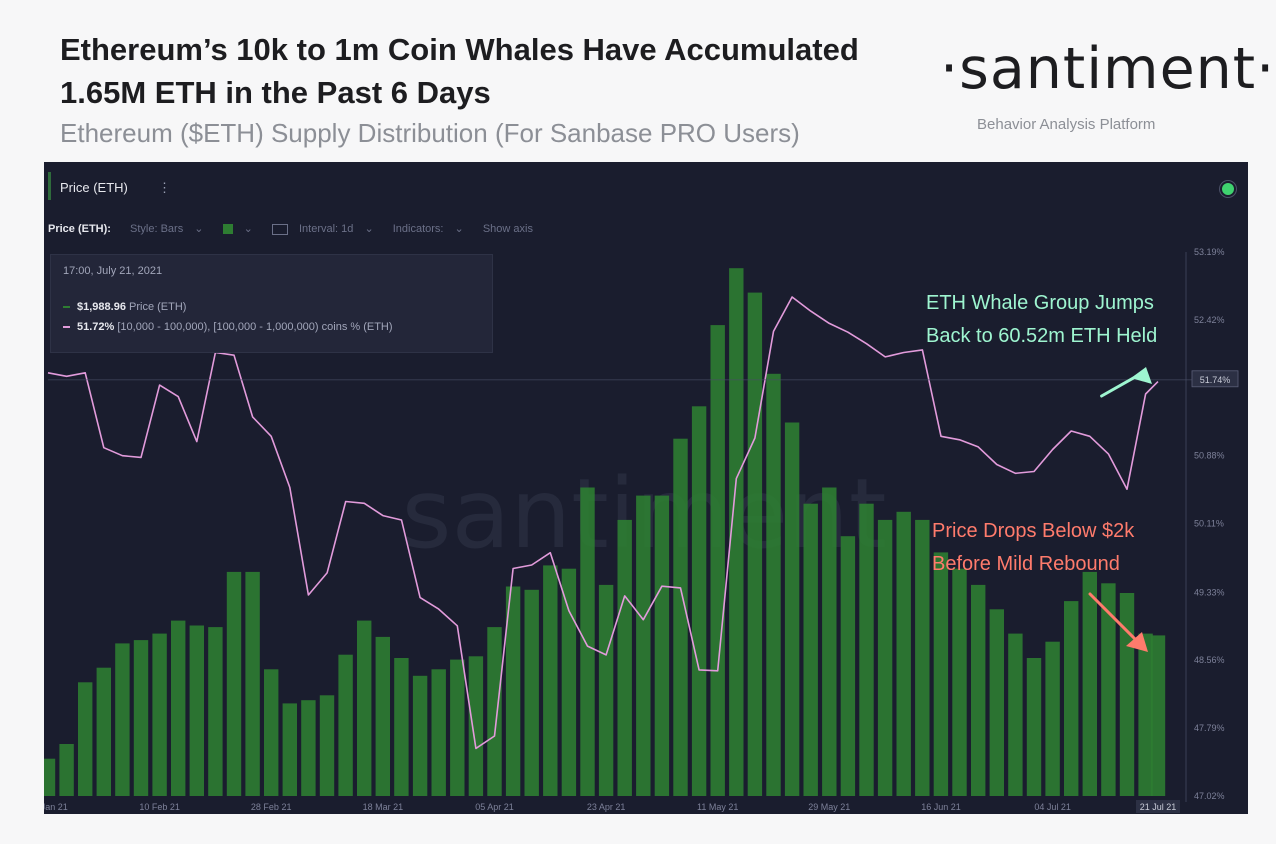 This screenshot has height=844, width=1276. I want to click on interval-select: Interval: 1d, so click(326, 229).